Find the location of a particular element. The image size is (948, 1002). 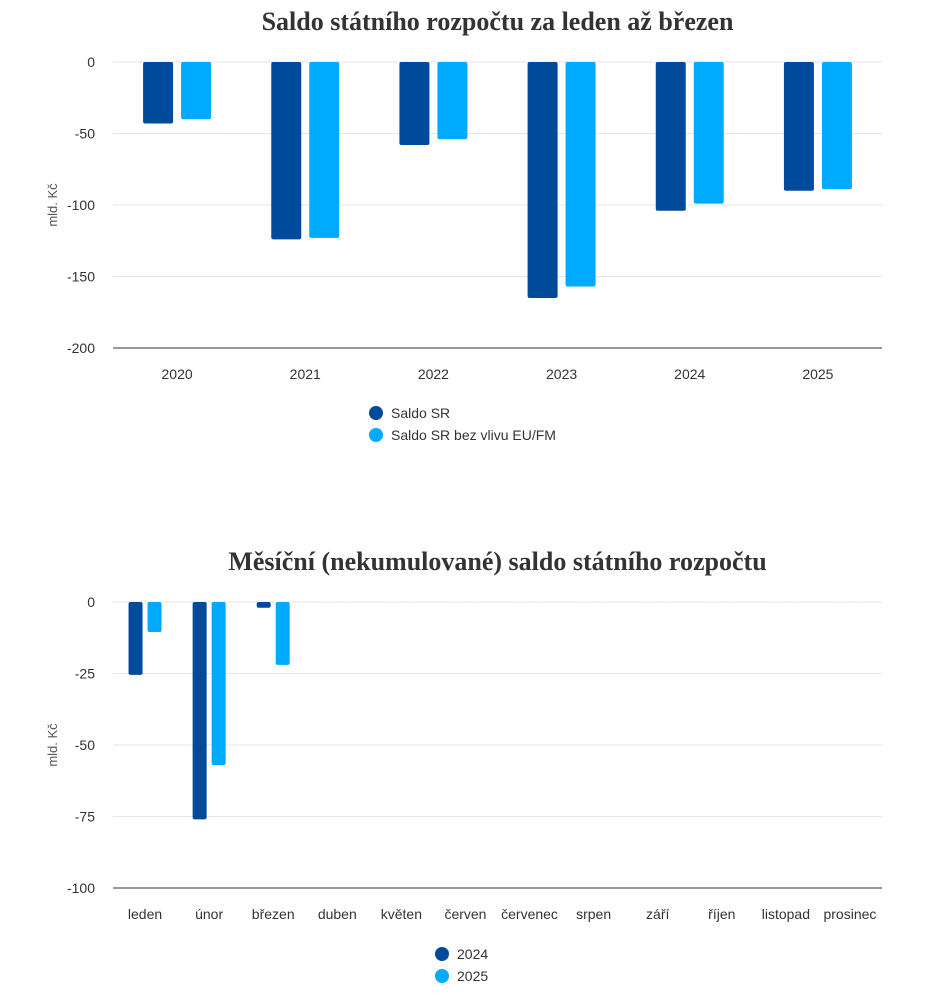

x-tick-label: srpen is located at coordinates (593, 914).